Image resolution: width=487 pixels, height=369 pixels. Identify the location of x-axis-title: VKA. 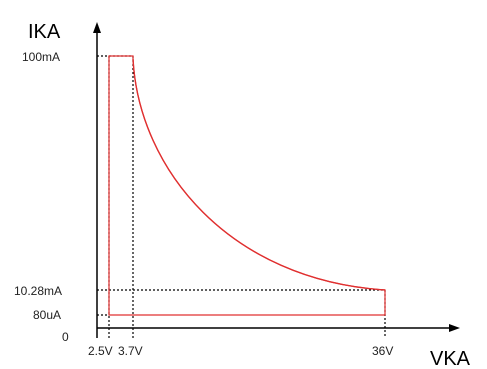
(450, 358).